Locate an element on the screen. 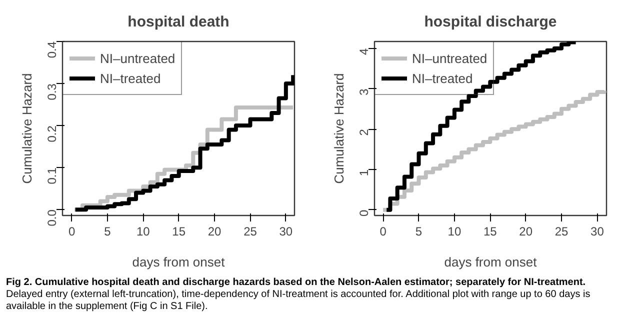  y-tick-label: 2 is located at coordinates (364, 132).